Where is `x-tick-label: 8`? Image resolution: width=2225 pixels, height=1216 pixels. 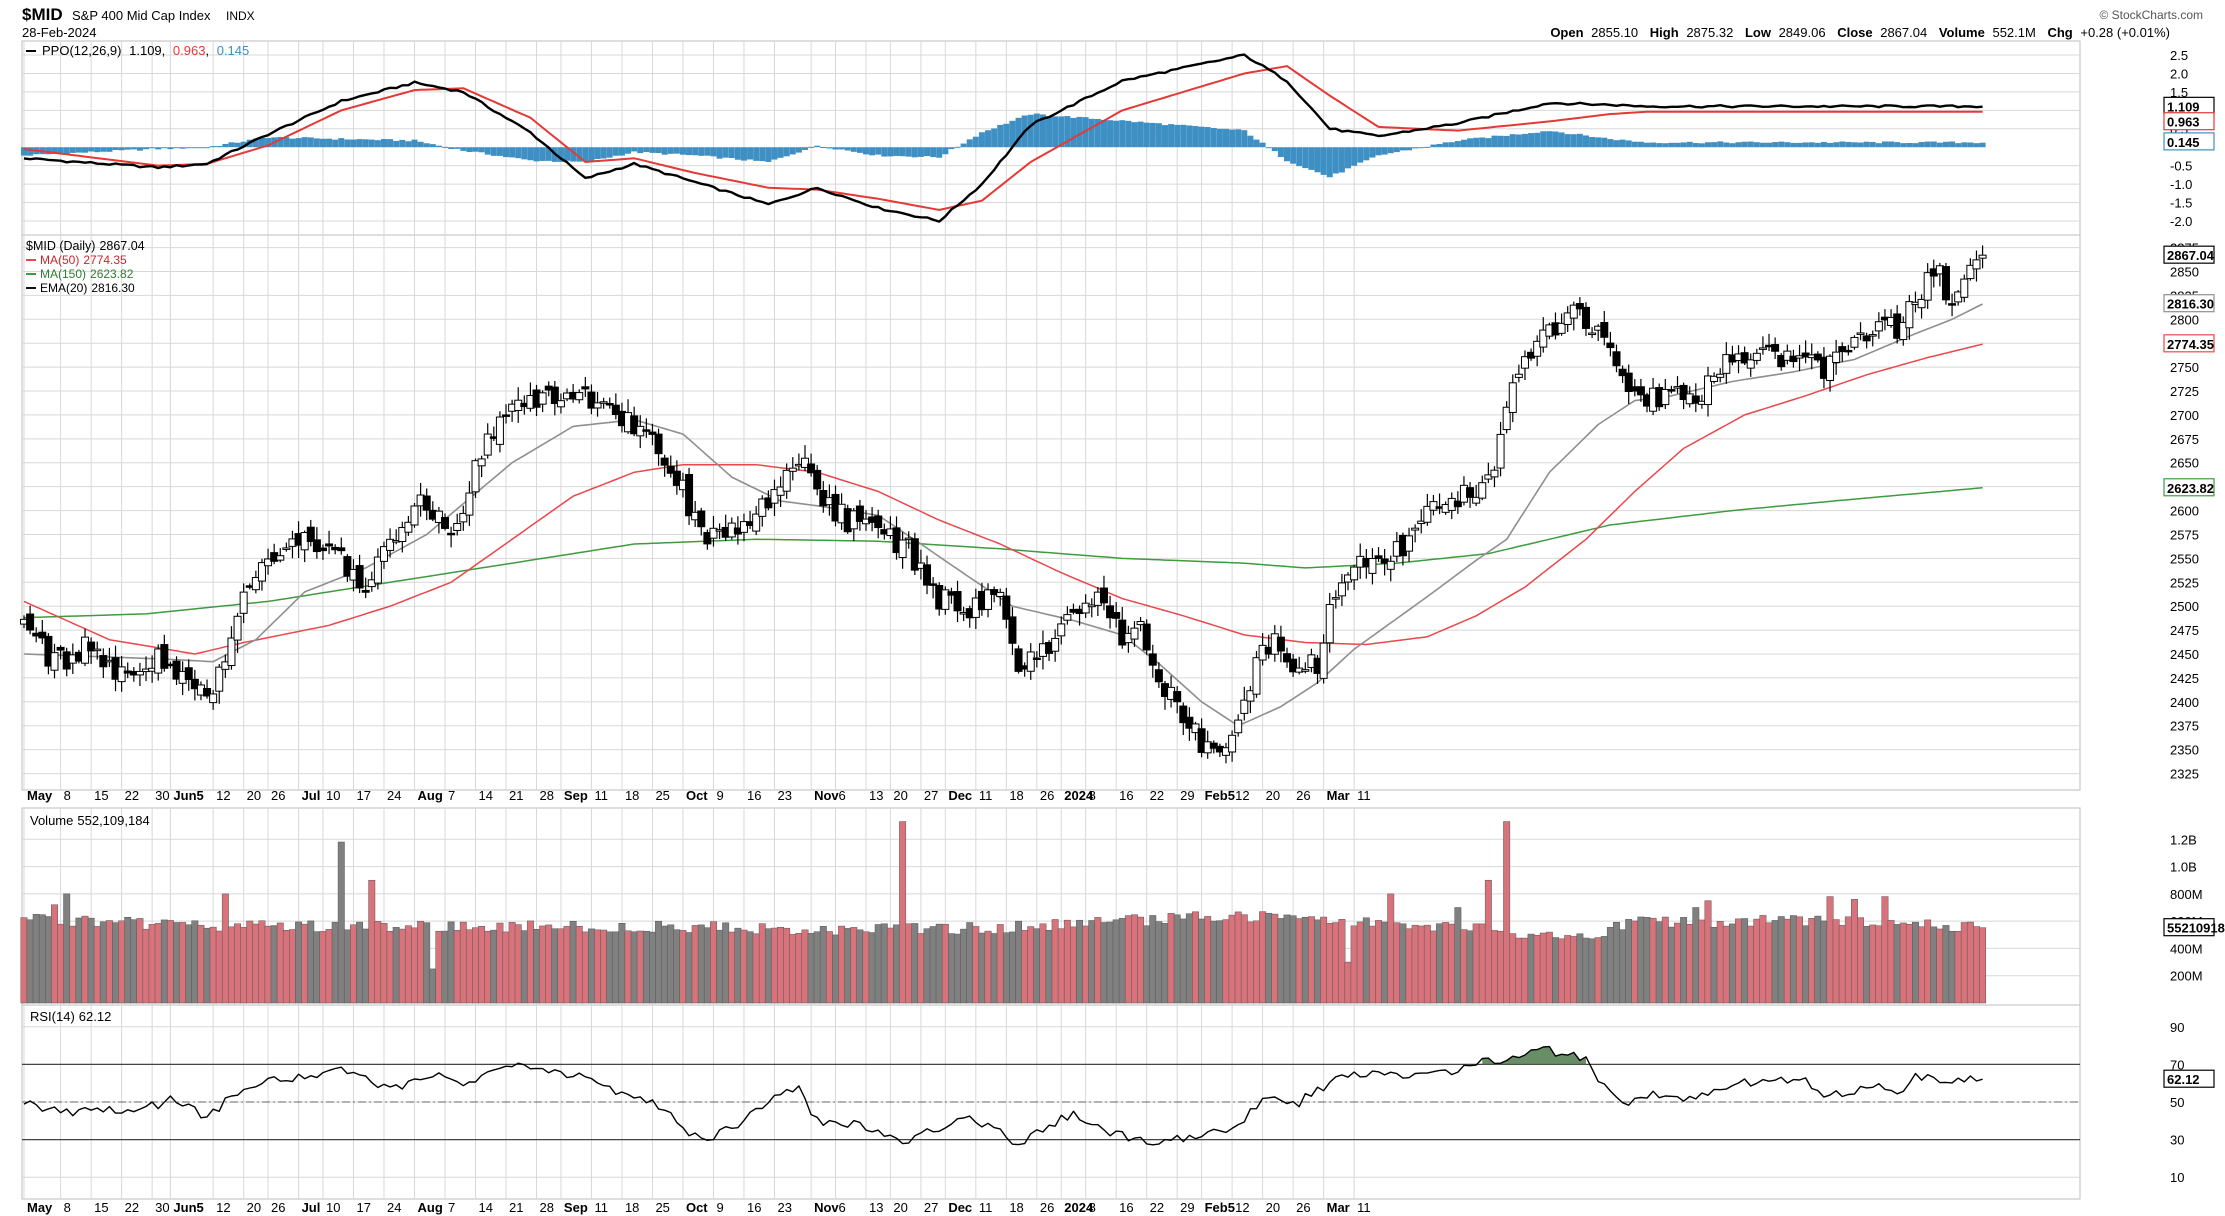
x-tick-label: 8 is located at coordinates (67, 795).